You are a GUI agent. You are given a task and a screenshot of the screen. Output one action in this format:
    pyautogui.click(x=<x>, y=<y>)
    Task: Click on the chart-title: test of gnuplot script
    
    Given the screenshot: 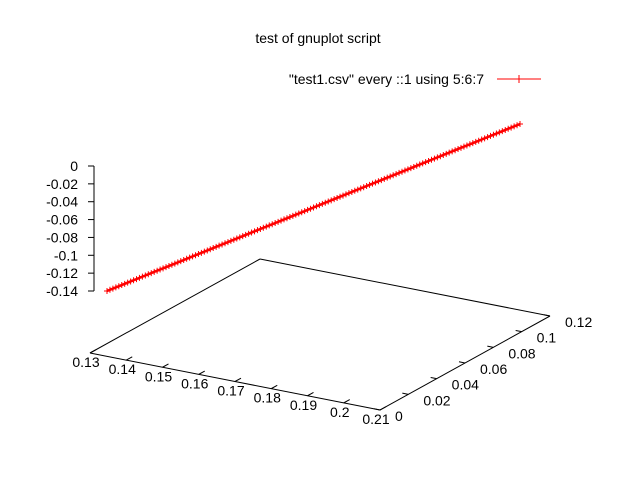 What is the action you would take?
    pyautogui.click(x=317, y=38)
    